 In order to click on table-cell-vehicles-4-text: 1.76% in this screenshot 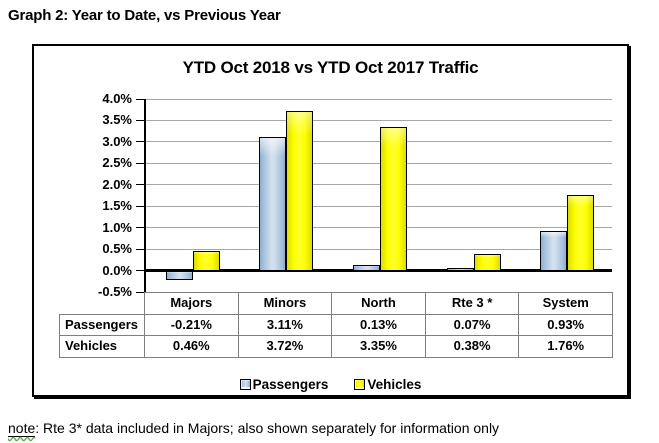, I will do `click(566, 345)`.